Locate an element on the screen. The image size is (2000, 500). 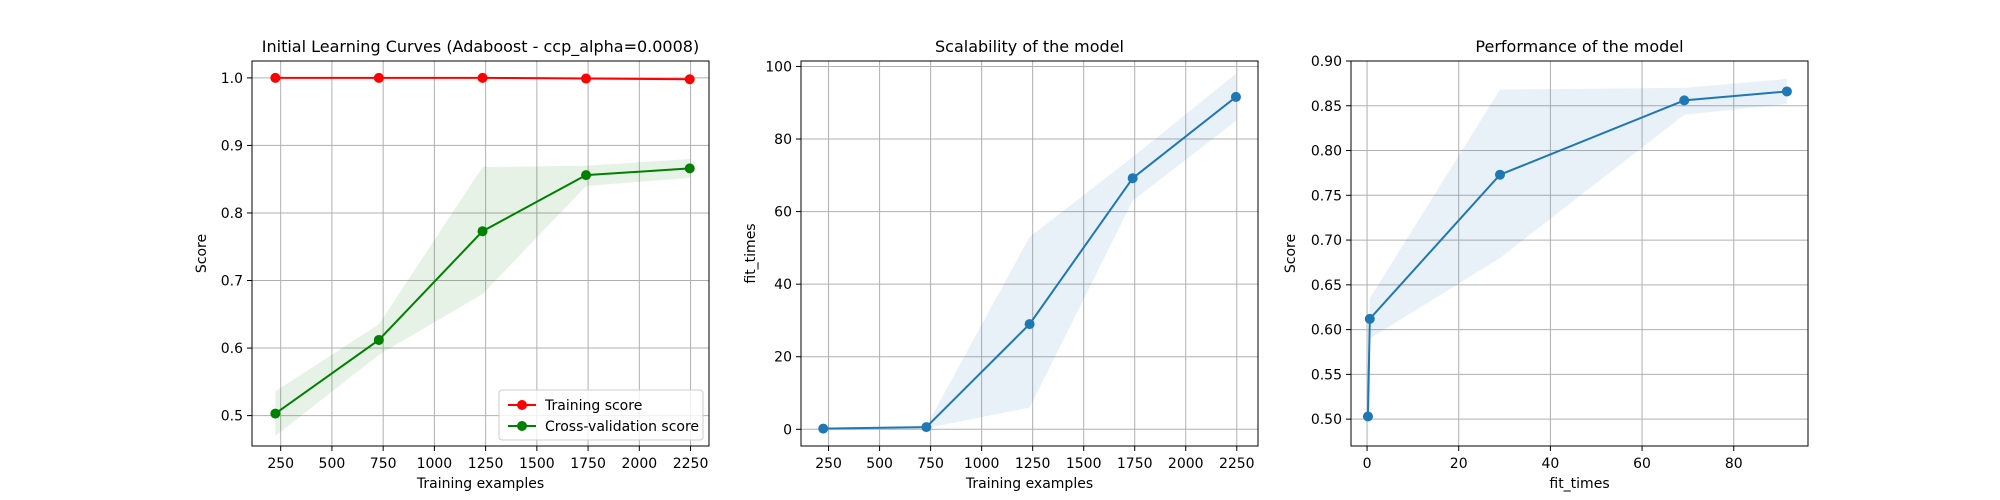
performance-xtick-label: 0 is located at coordinates (1367, 464).